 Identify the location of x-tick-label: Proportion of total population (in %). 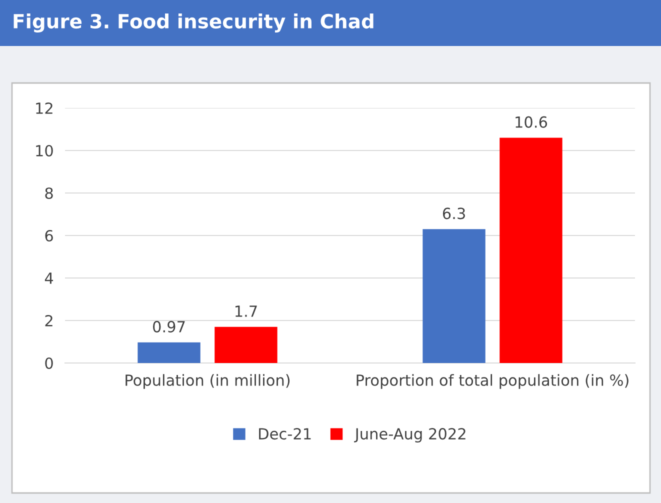
(492, 381).